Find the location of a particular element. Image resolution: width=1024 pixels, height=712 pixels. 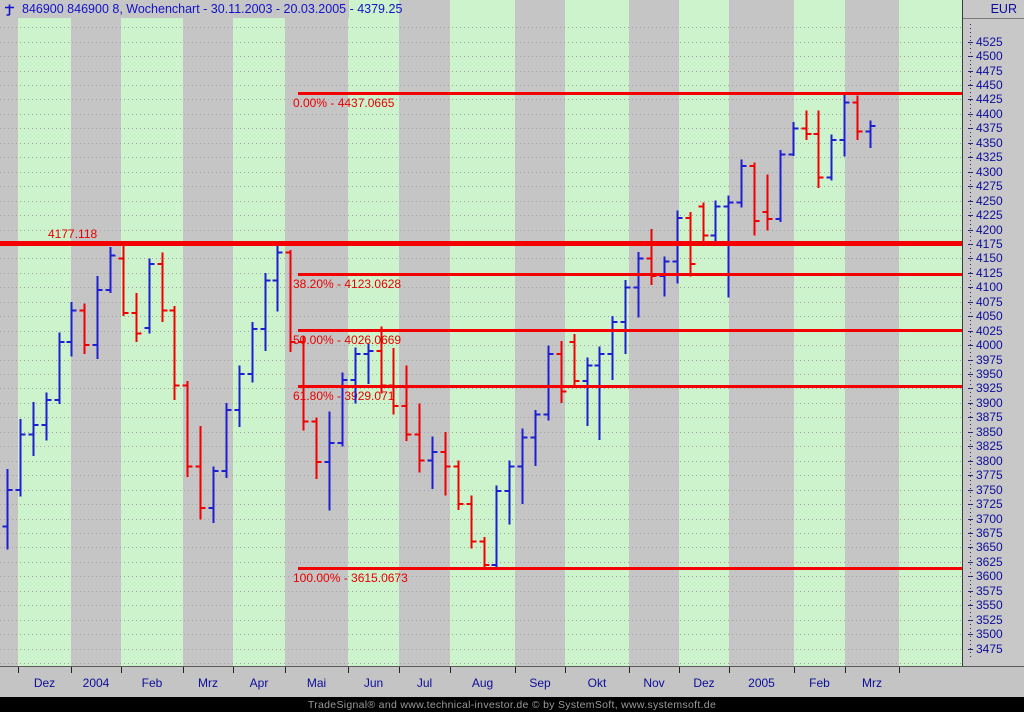

price-tick-label: 4275 is located at coordinates (989, 186).